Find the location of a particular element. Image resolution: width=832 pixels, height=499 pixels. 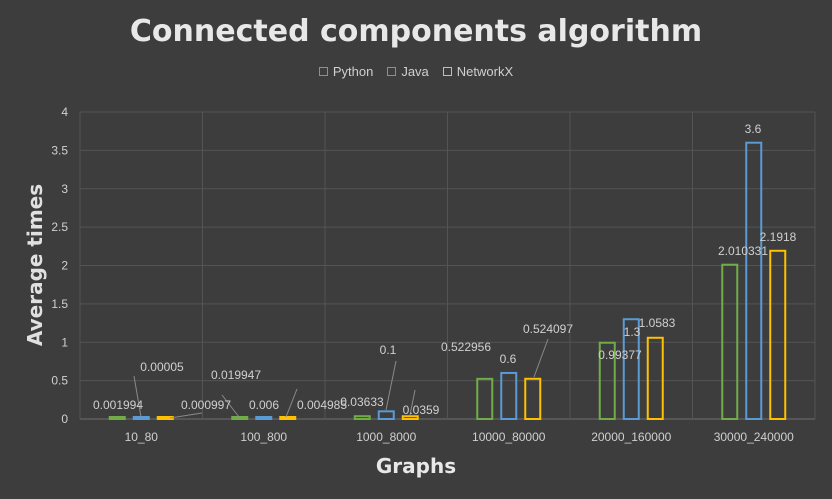

data-label: 0.000997 is located at coordinates (206, 405).